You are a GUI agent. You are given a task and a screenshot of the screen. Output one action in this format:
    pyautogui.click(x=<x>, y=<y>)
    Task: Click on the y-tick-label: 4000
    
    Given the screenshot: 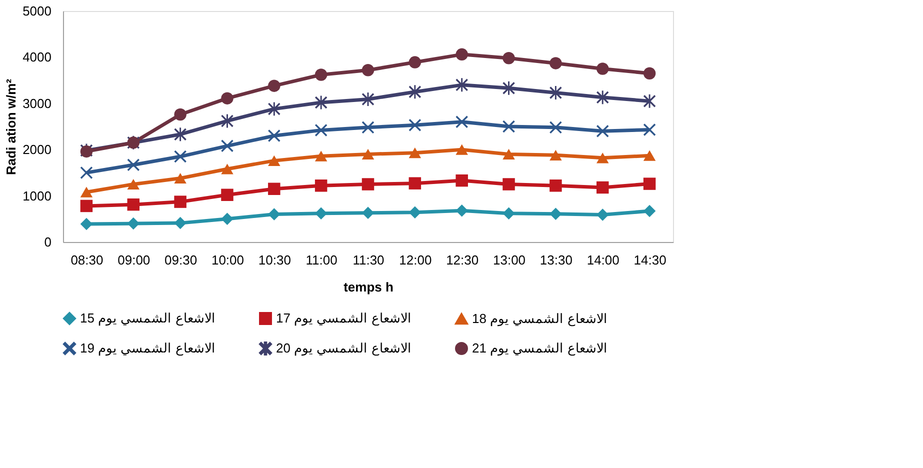 What is the action you would take?
    pyautogui.click(x=37, y=57)
    